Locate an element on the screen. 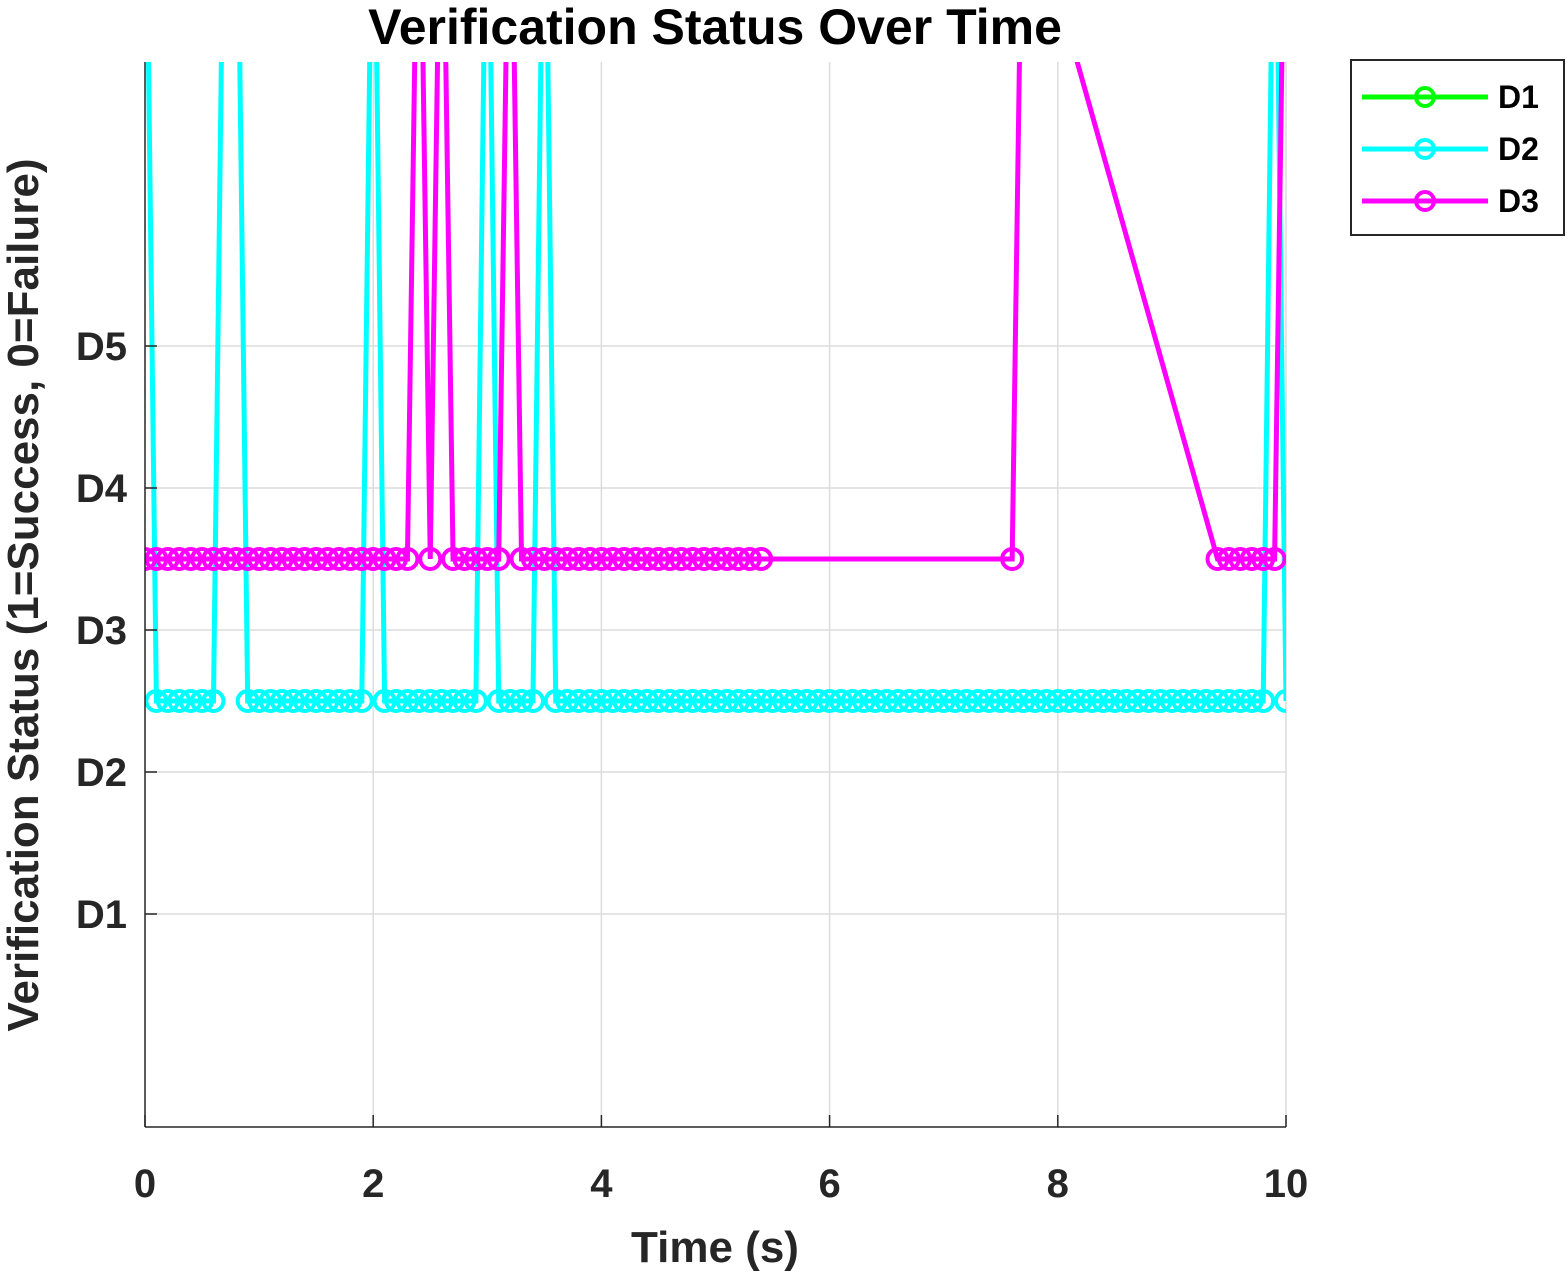 Image resolution: width=1568 pixels, height=1277 pixels. x-tick-label: 8 is located at coordinates (1058, 1184).